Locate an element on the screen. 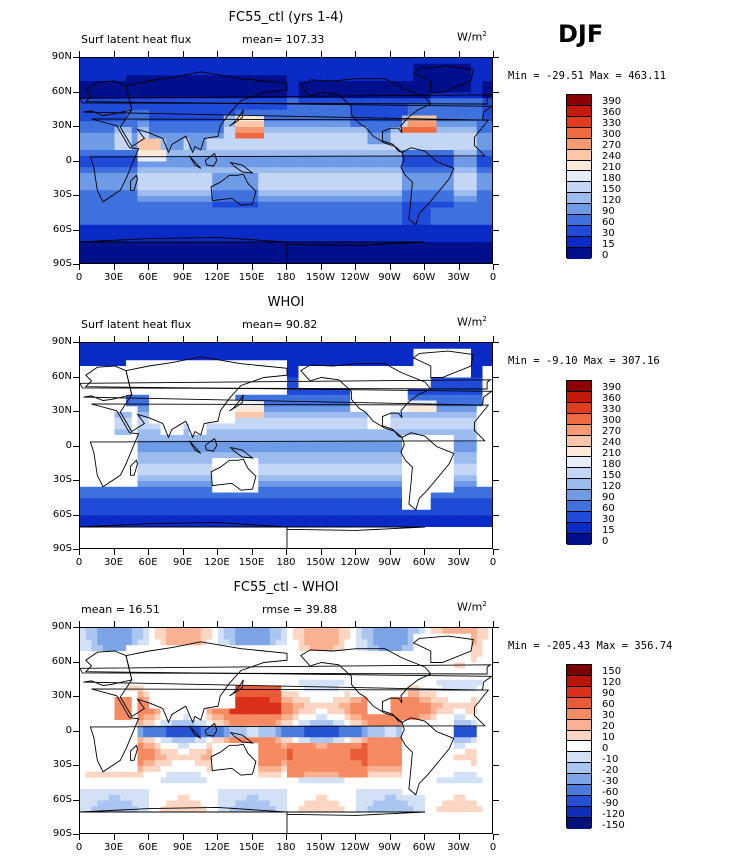 The image size is (733, 859). colorbar-label: 180 is located at coordinates (612, 178).